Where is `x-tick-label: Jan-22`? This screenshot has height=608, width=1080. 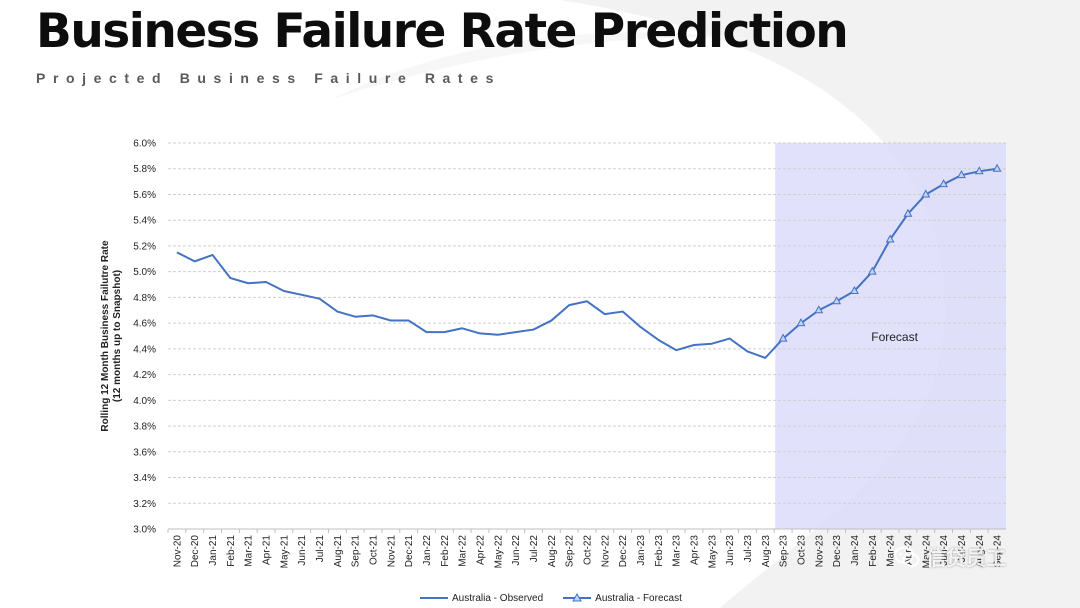 x-tick-label: Jan-22 is located at coordinates (427, 550).